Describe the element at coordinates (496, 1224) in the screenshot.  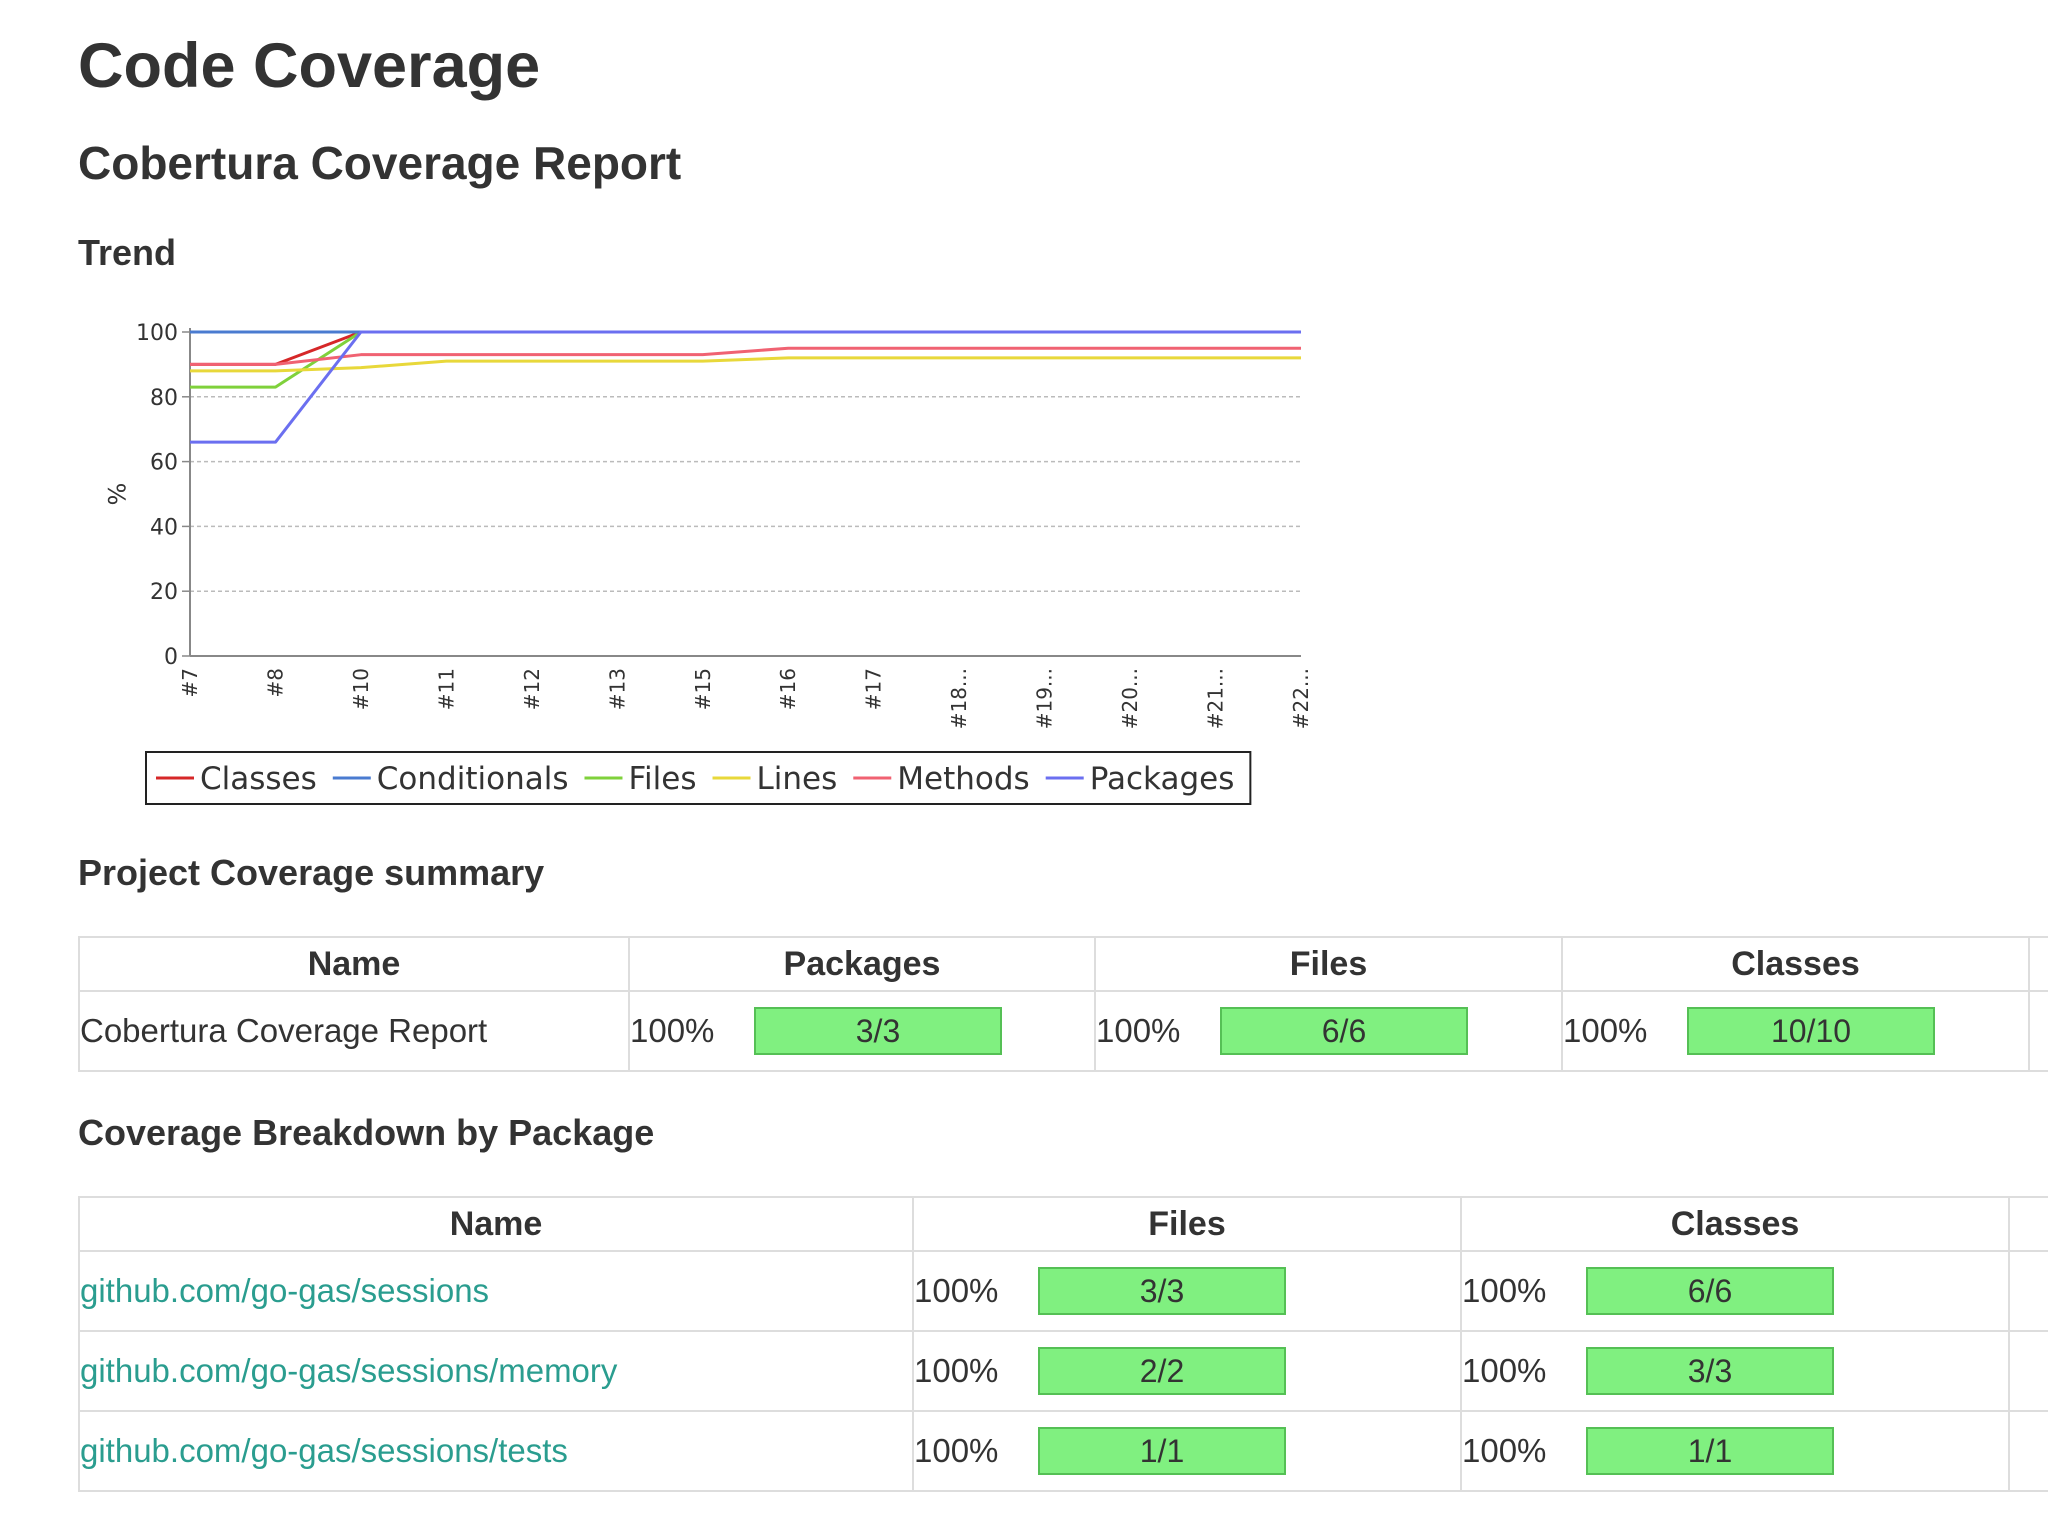
I see `breakdown-header-name: Name` at that location.